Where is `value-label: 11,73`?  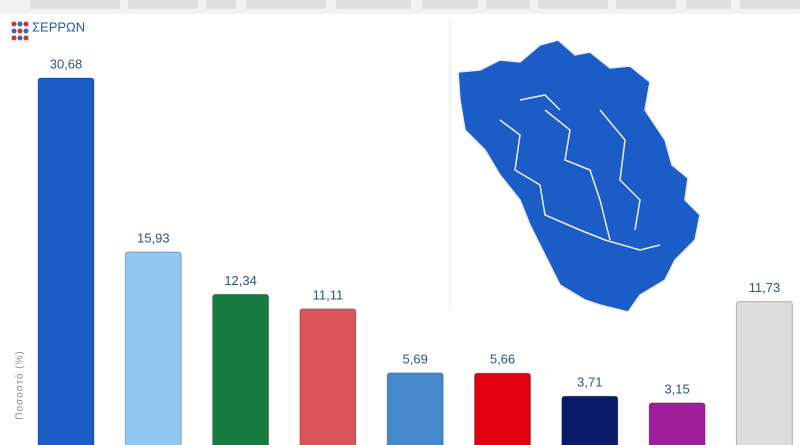 value-label: 11,73 is located at coordinates (765, 287).